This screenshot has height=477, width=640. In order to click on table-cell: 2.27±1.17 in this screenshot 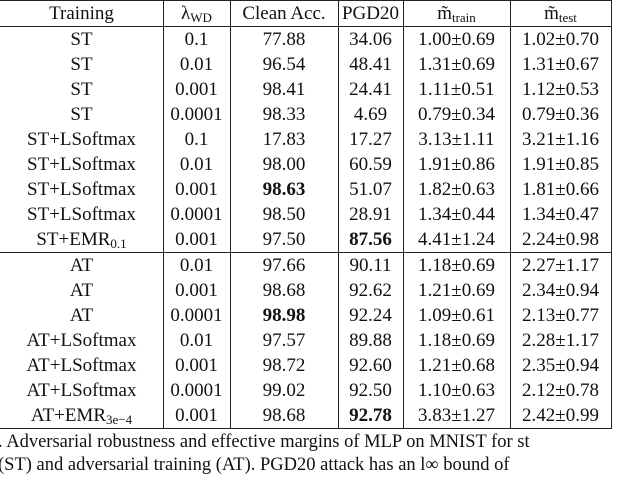, I will do `click(560, 265)`.